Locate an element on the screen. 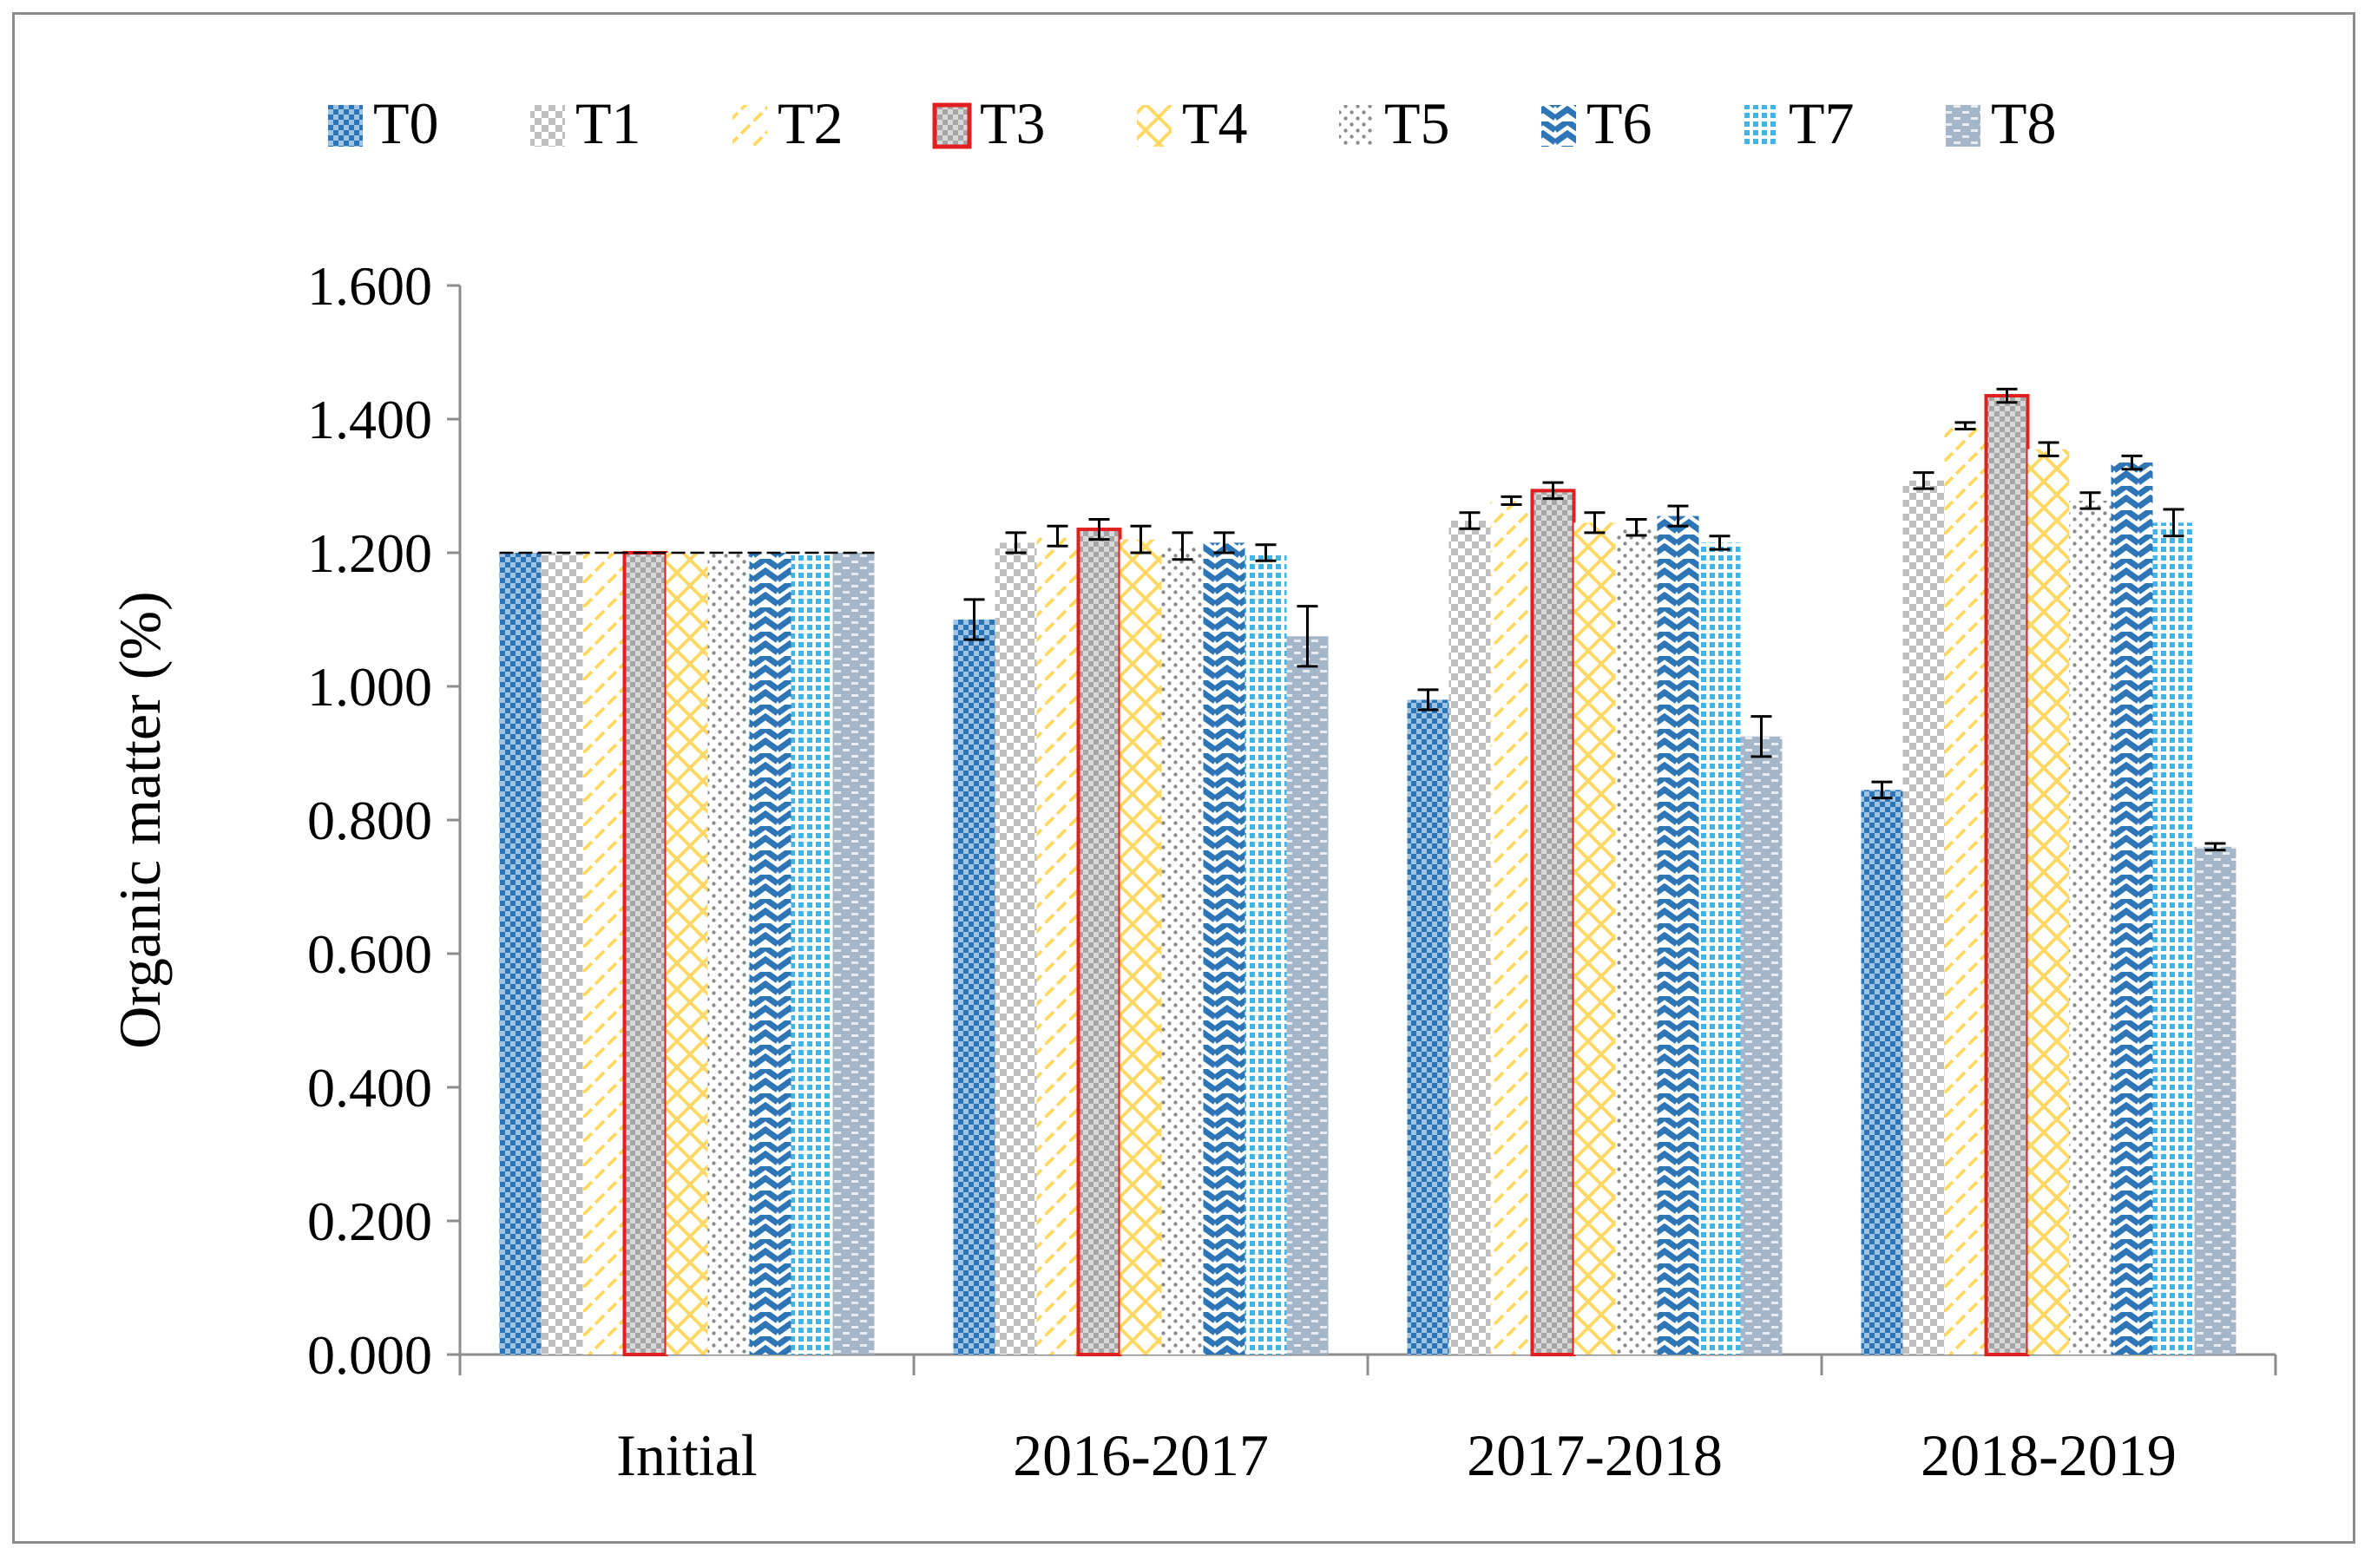 This screenshot has width=2371, height=1568. legend-label: T7 is located at coordinates (1822, 123).